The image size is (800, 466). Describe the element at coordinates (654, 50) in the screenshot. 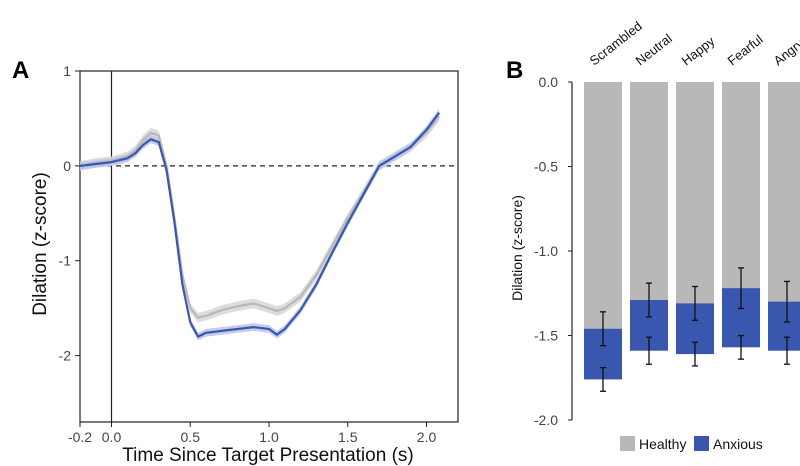

I see `category-label: Neutral` at that location.